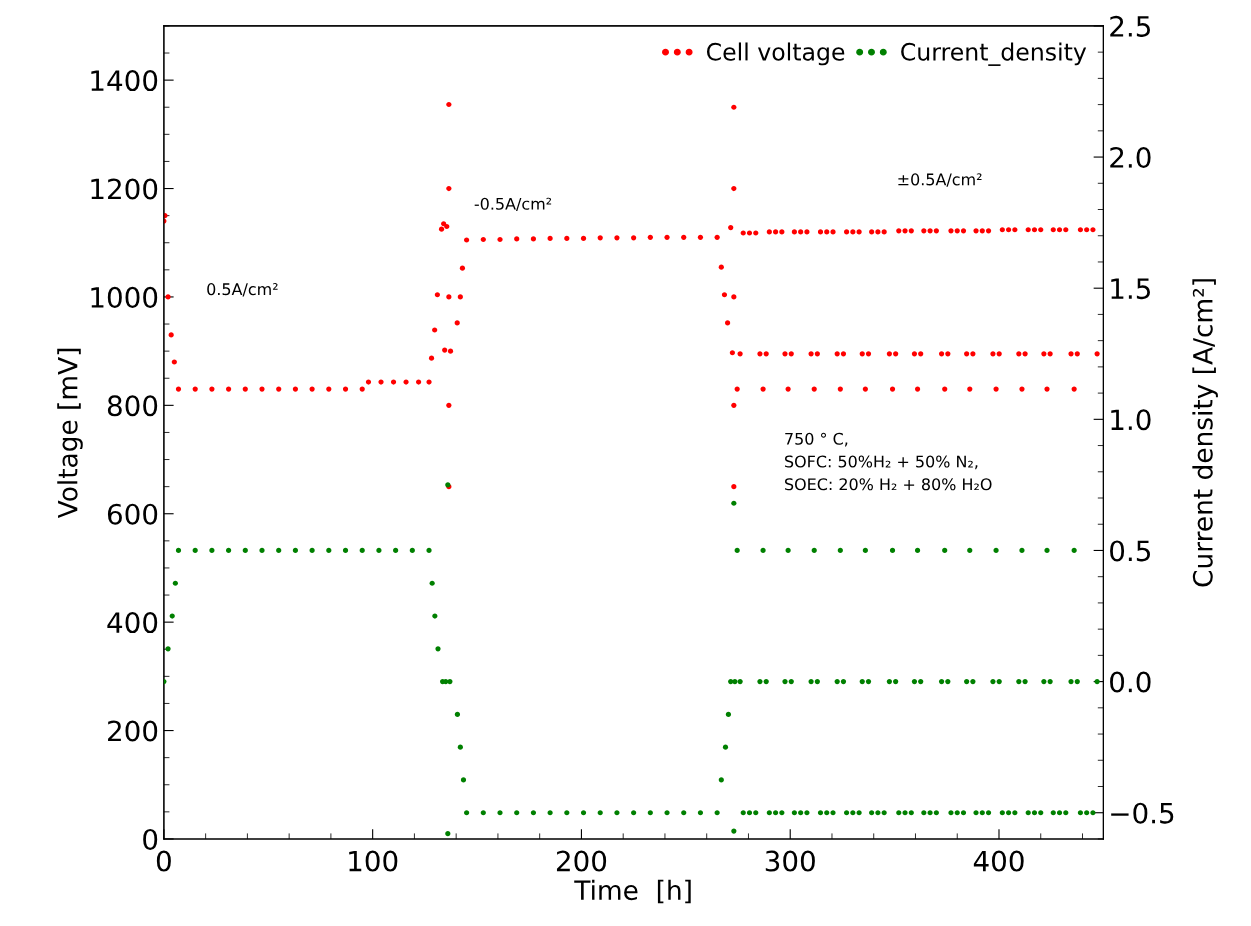  I want to click on y2-tick-label: 1.5, so click(1130, 289).